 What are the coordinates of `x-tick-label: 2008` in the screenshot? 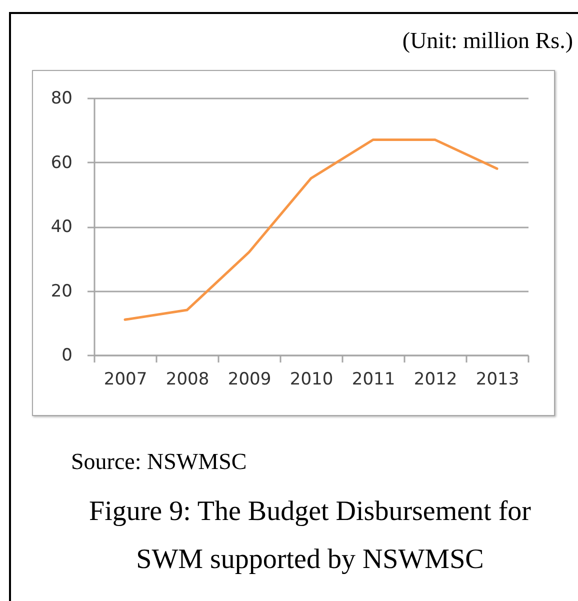 It's located at (188, 380).